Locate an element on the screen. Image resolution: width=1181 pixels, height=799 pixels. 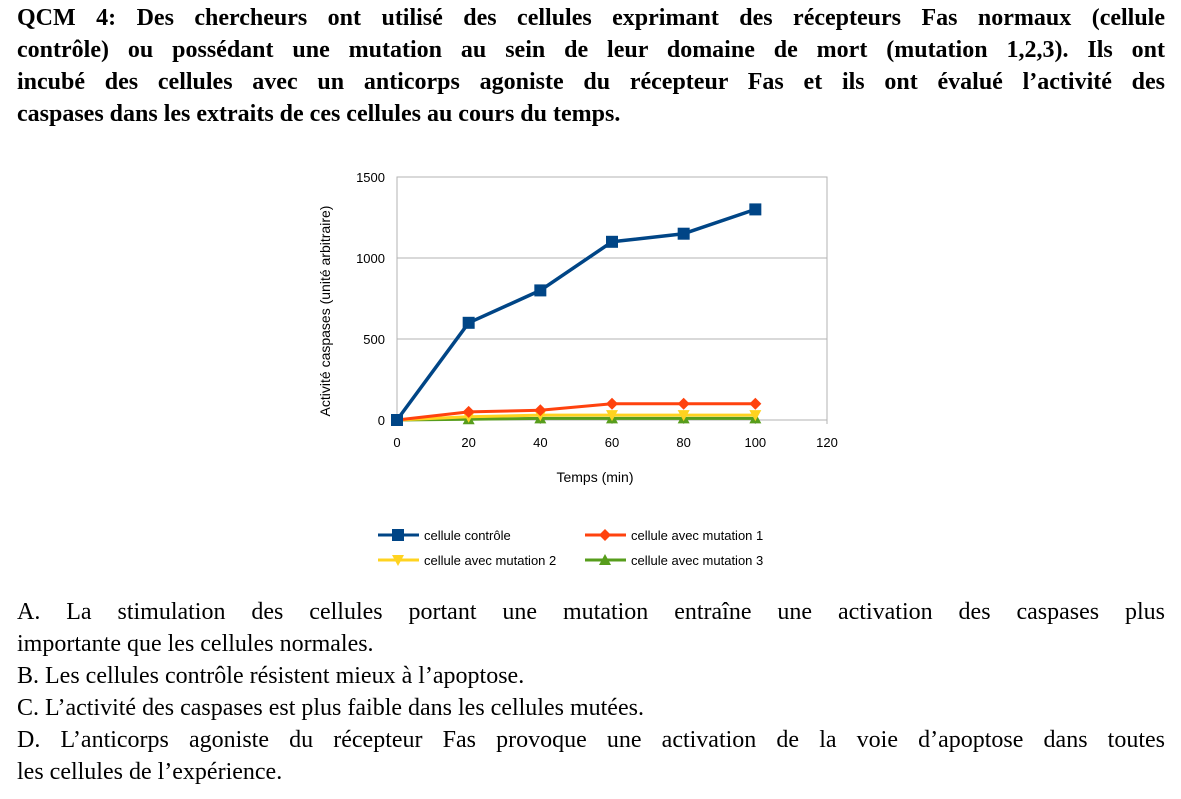
question-label: QCM 4: is located at coordinates (67, 18).